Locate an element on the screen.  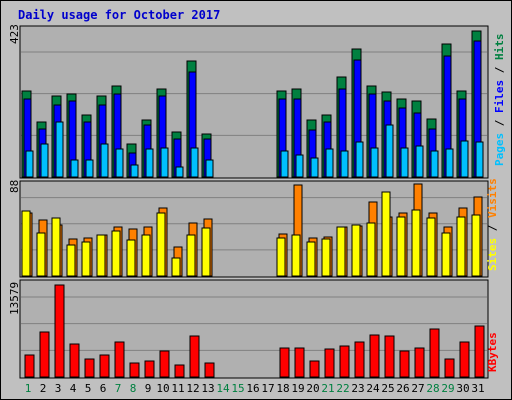
day-label-27: 27 is located at coordinates (417, 388).